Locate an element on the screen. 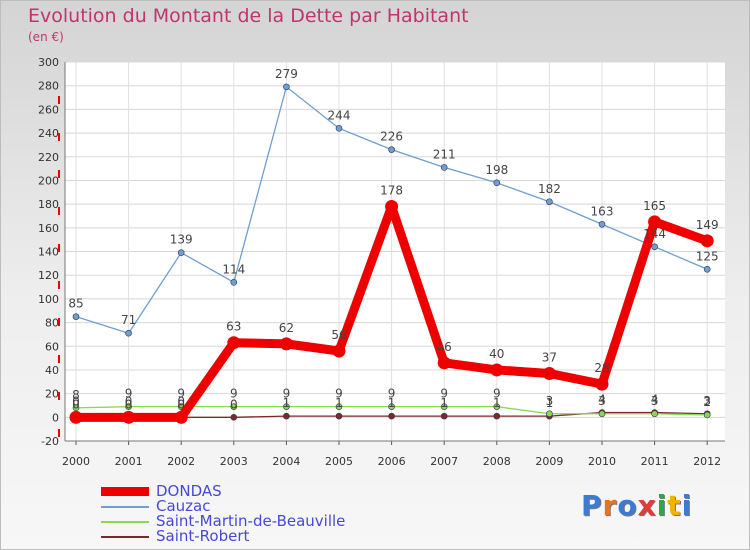 Image resolution: width=750 pixels, height=550 pixels. y-tick-label: 240 is located at coordinates (48, 133).